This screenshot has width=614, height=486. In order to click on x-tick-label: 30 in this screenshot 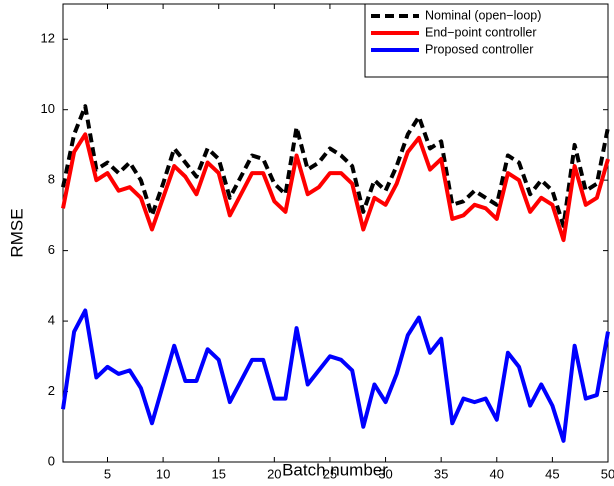, I will do `click(385, 473)`.